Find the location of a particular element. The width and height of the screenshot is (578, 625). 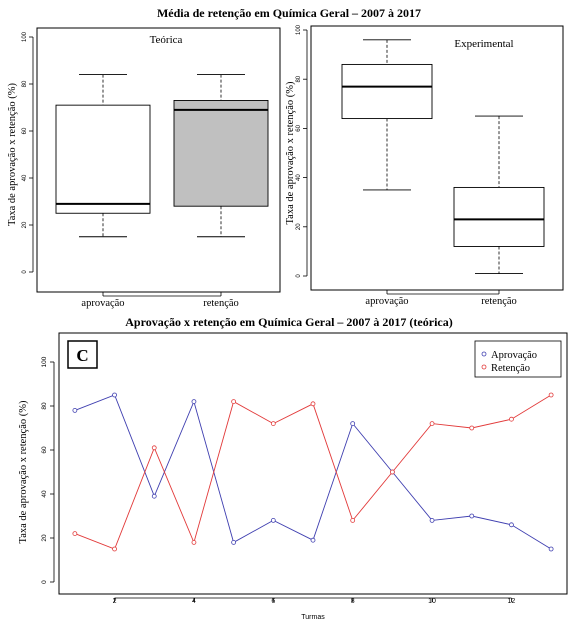

panel-label: C is located at coordinates (82, 355).